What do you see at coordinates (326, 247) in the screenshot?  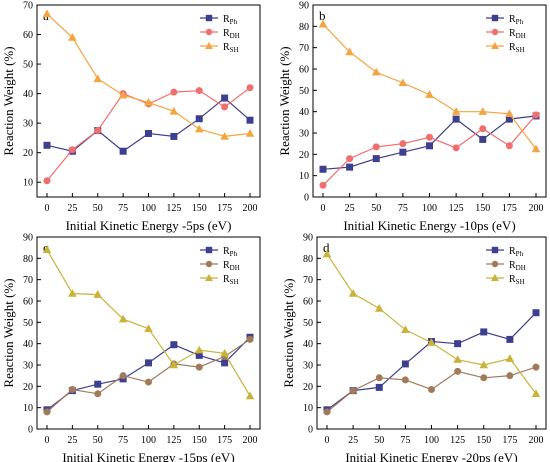 I see `panel-label: d` at bounding box center [326, 247].